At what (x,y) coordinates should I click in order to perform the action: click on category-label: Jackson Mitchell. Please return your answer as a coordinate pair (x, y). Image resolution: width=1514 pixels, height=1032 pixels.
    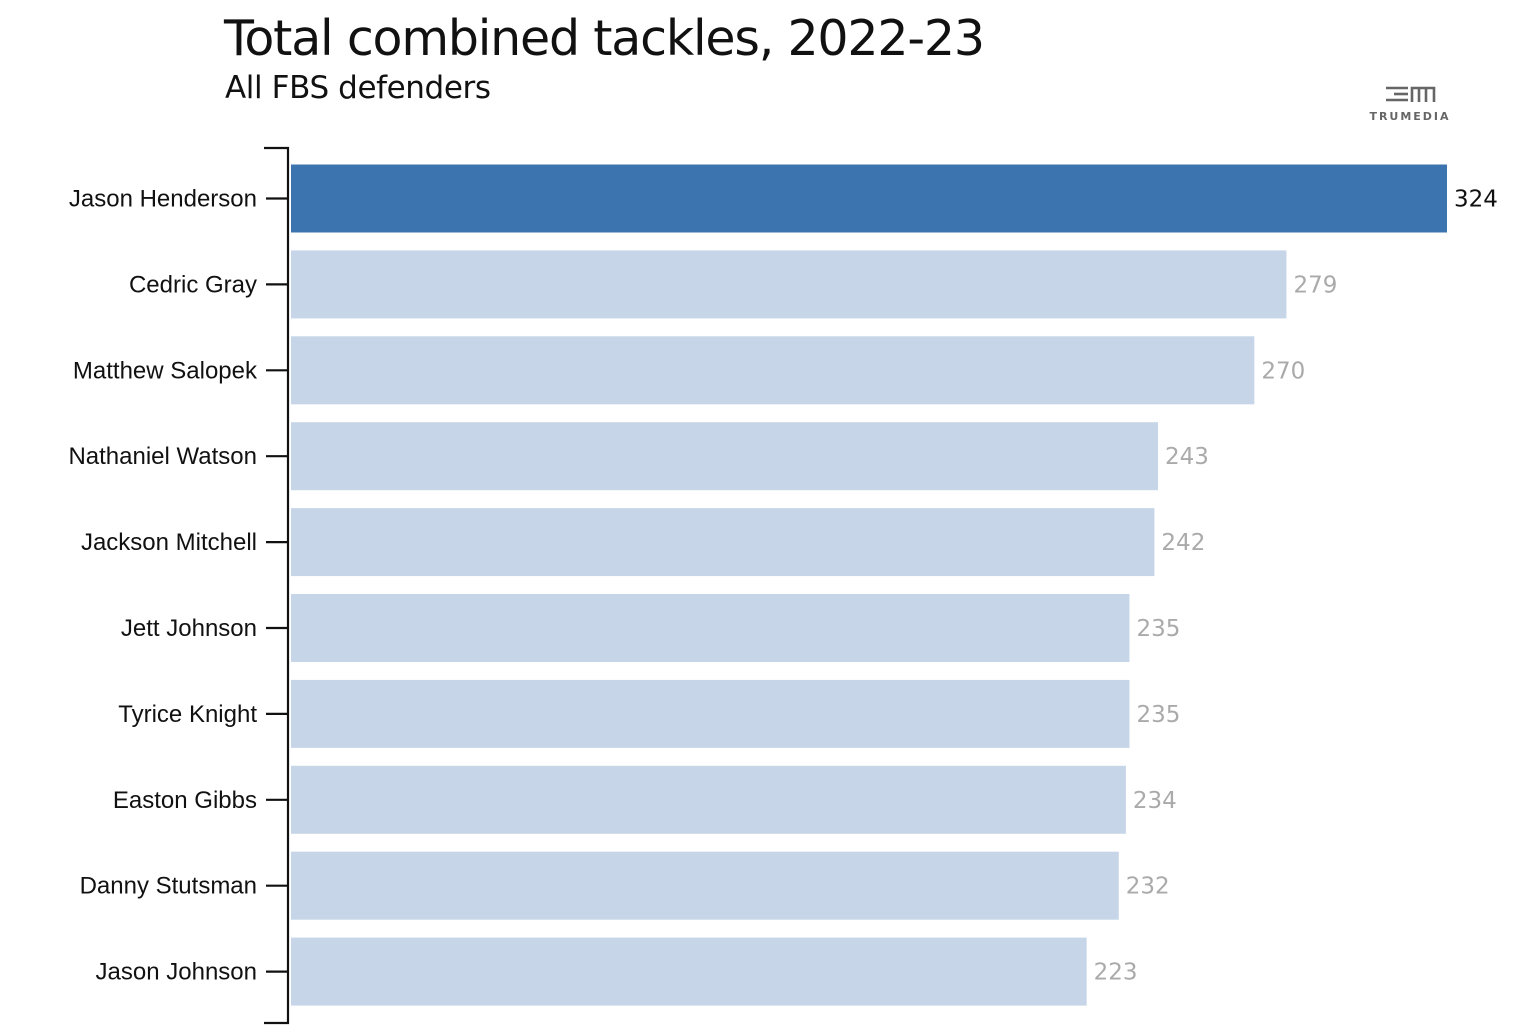
    Looking at the image, I should click on (169, 542).